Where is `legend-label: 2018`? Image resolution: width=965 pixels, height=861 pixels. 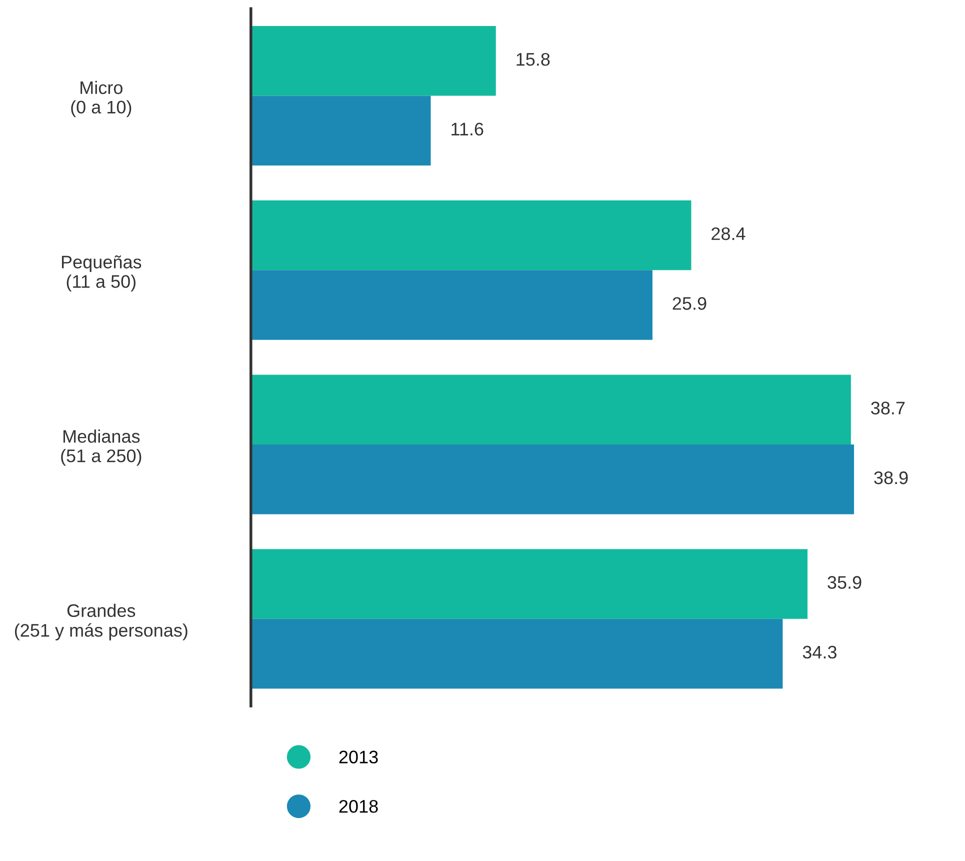
legend-label: 2018 is located at coordinates (358, 806).